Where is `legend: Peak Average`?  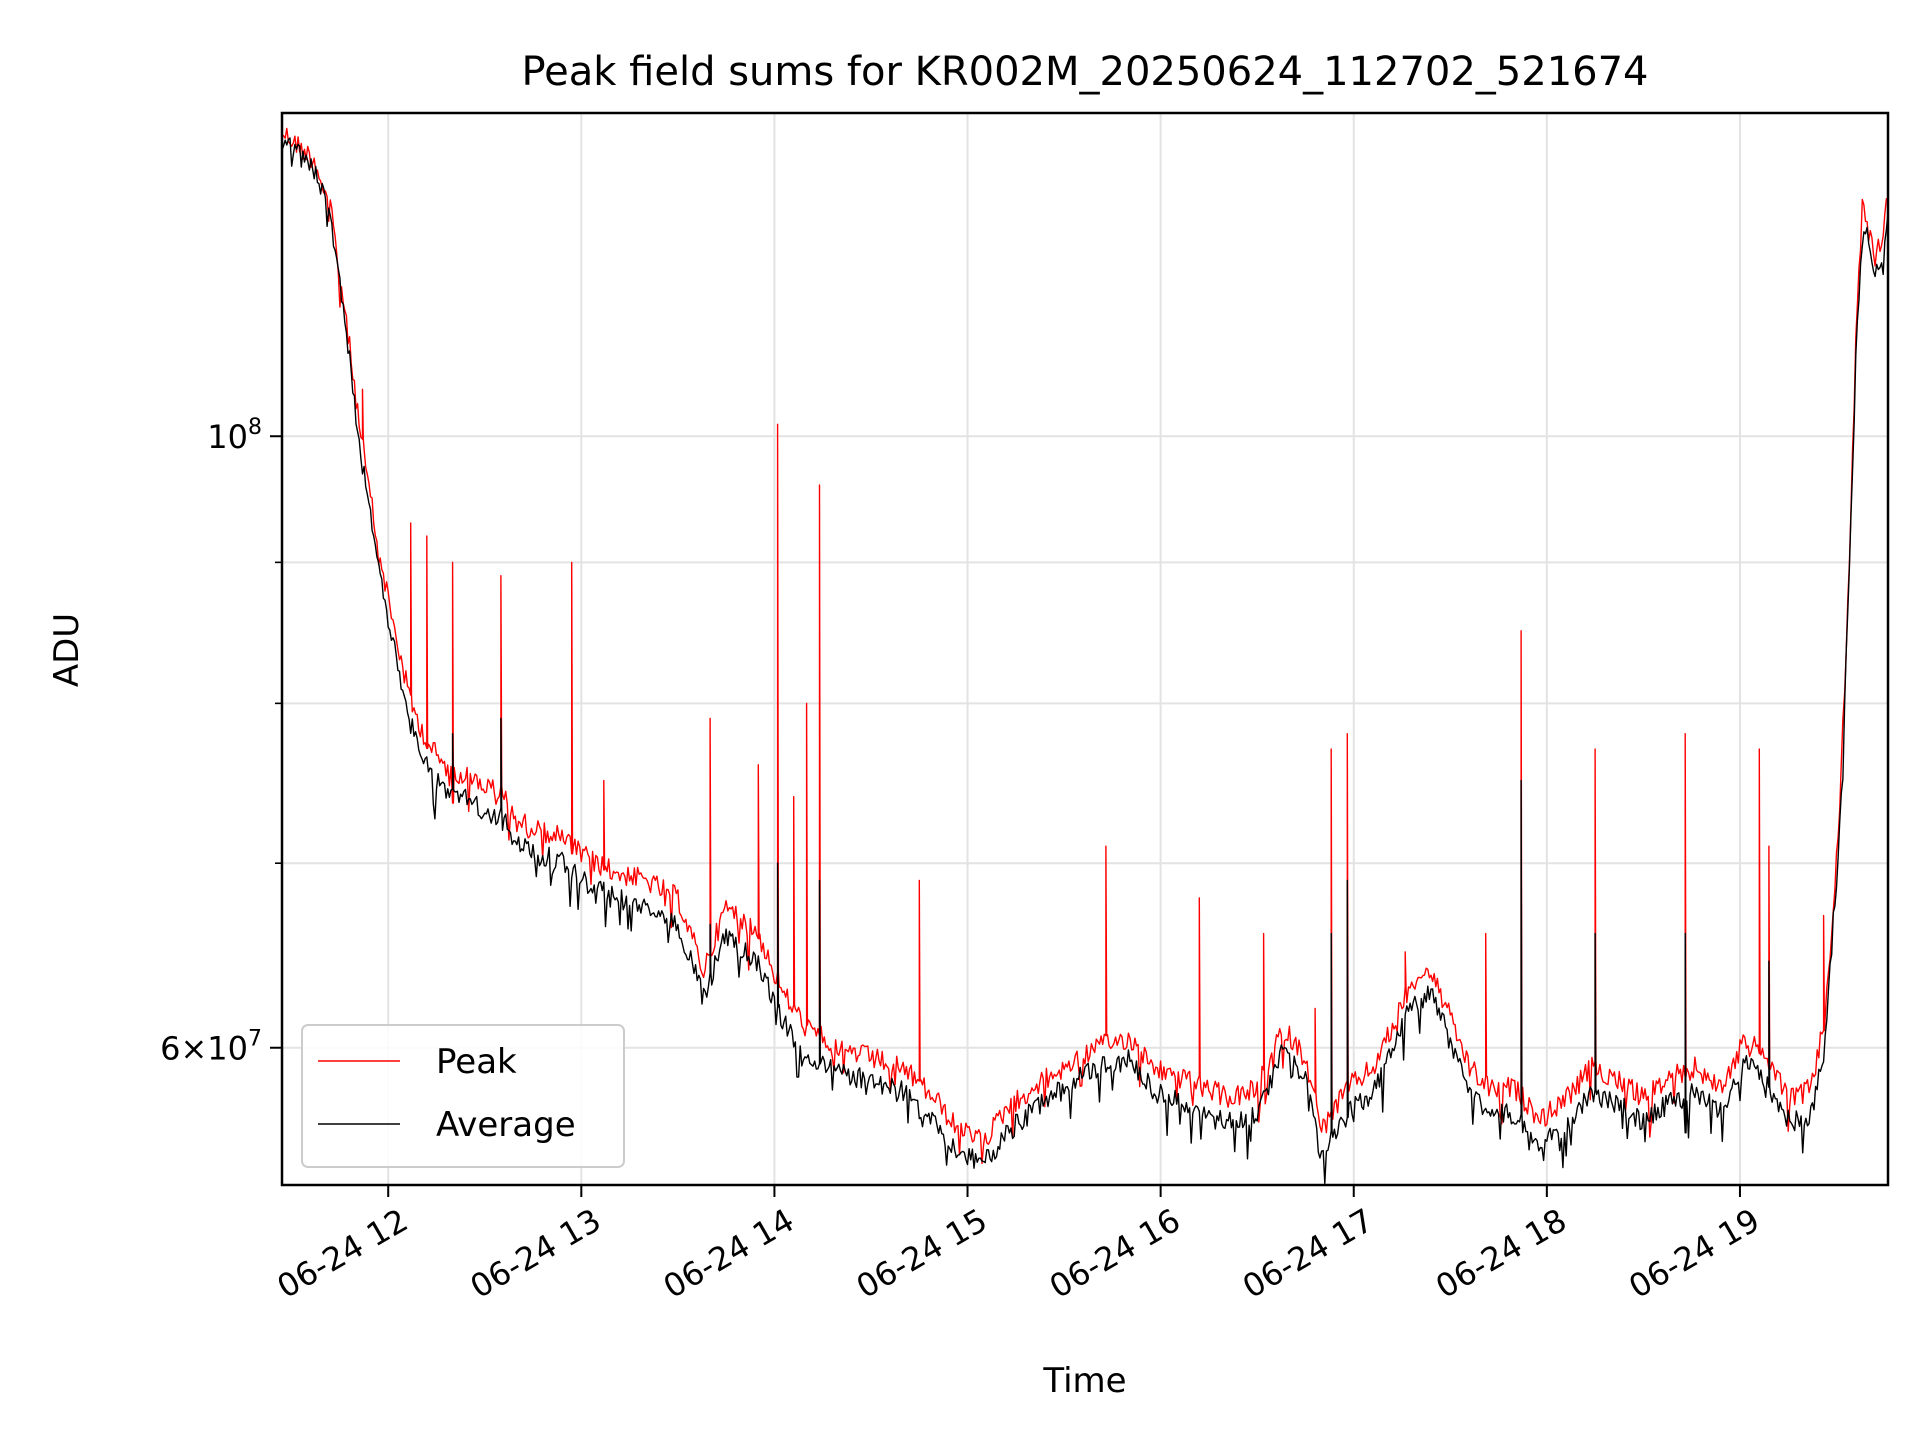 legend: Peak Average is located at coordinates (463, 1096).